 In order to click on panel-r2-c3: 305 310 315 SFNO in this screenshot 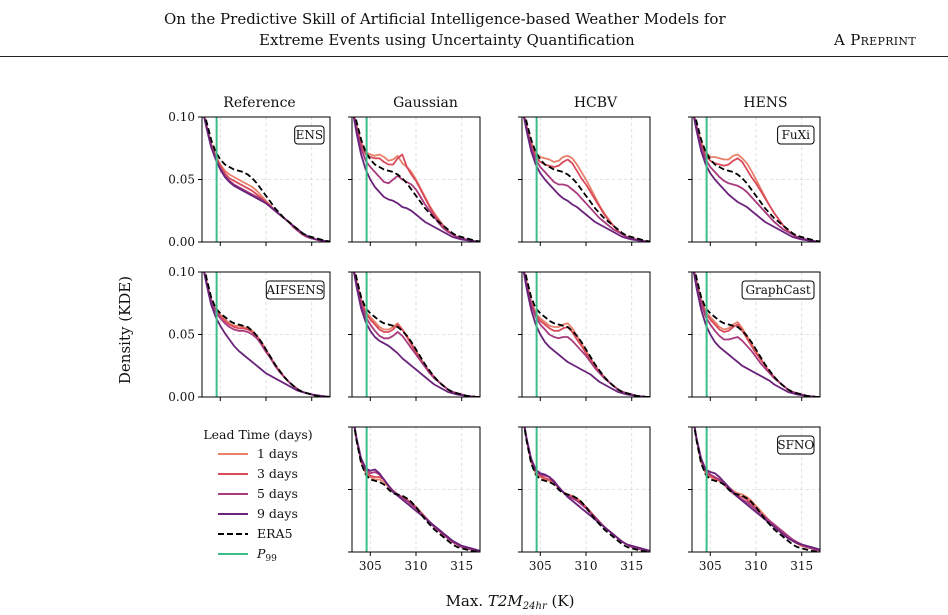, I will do `click(754, 499)`.